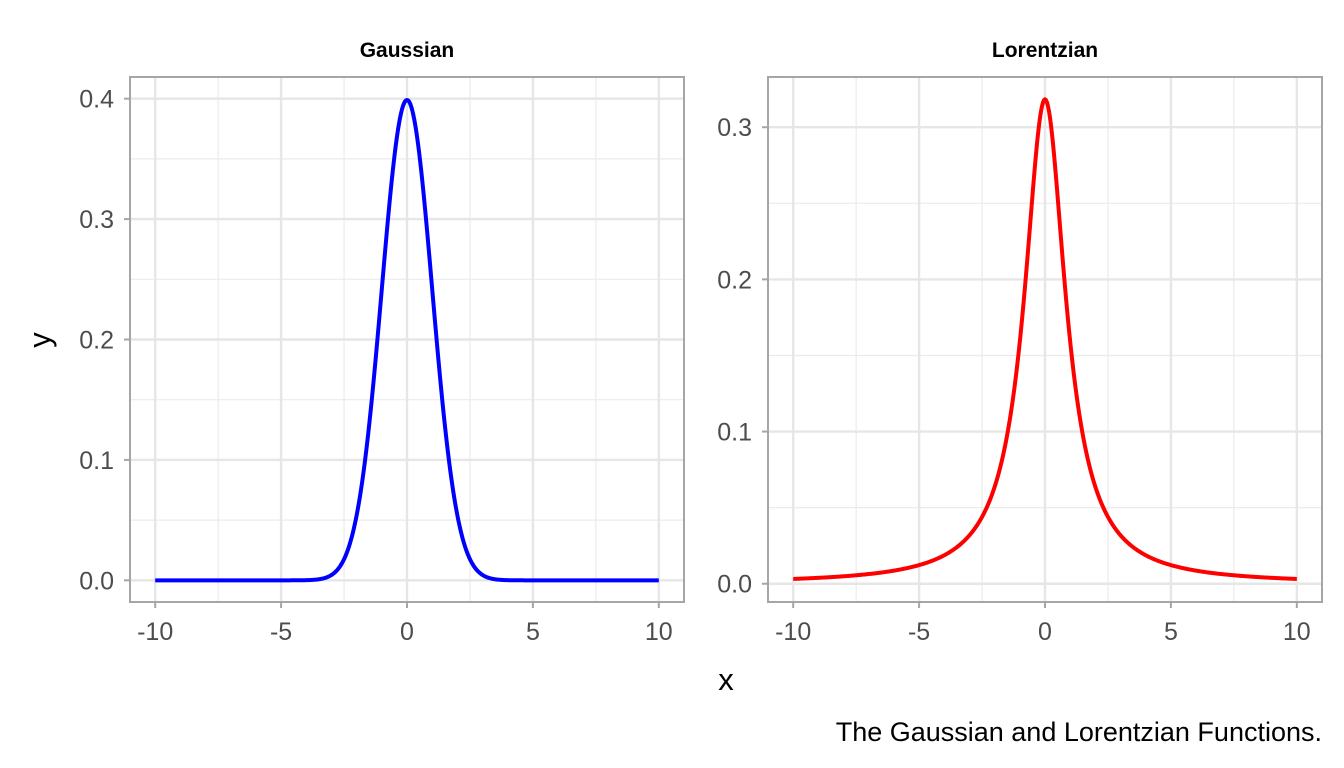  I want to click on lorentzian-x-tick-label: 10, so click(1297, 632).